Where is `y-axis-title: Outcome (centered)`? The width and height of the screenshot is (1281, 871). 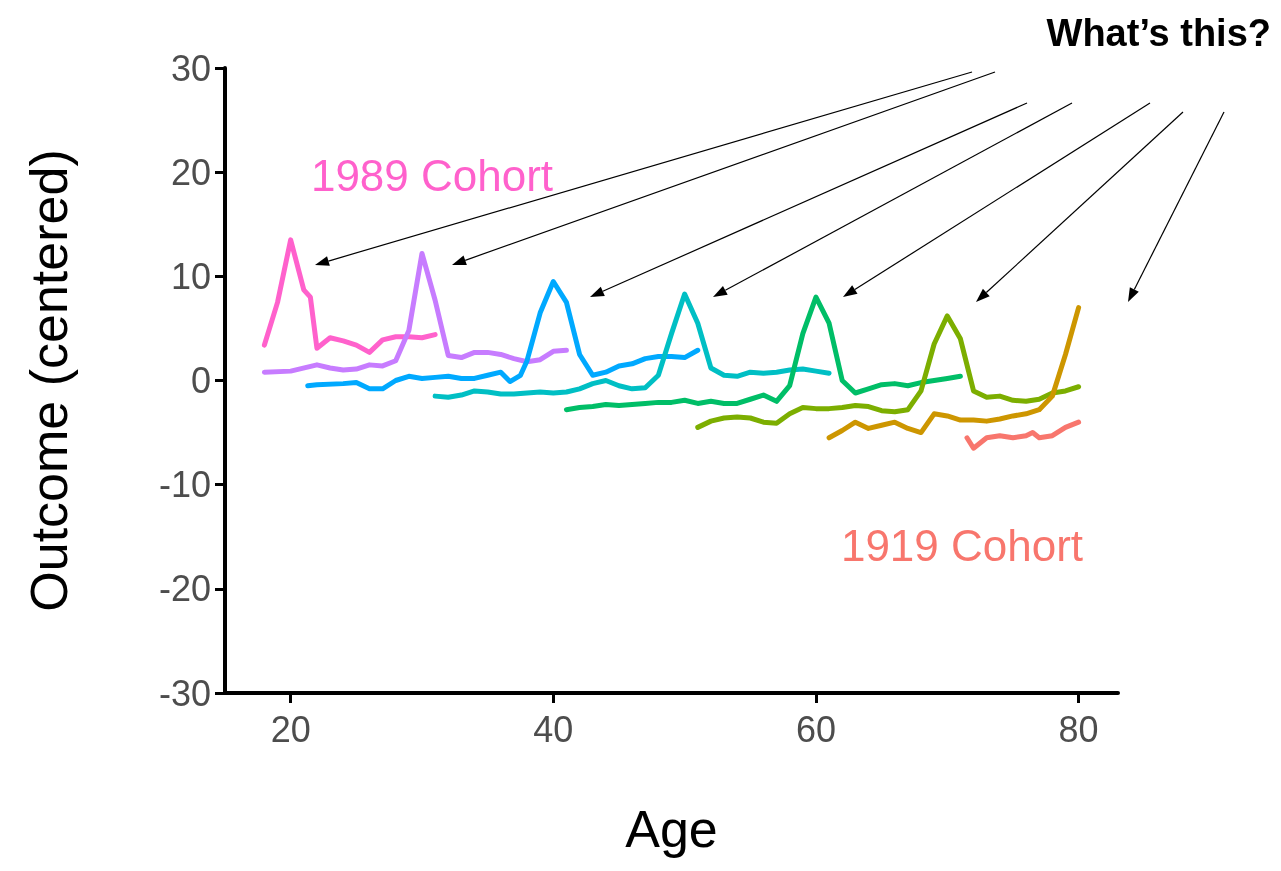 y-axis-title: Outcome (centered) is located at coordinates (49, 380).